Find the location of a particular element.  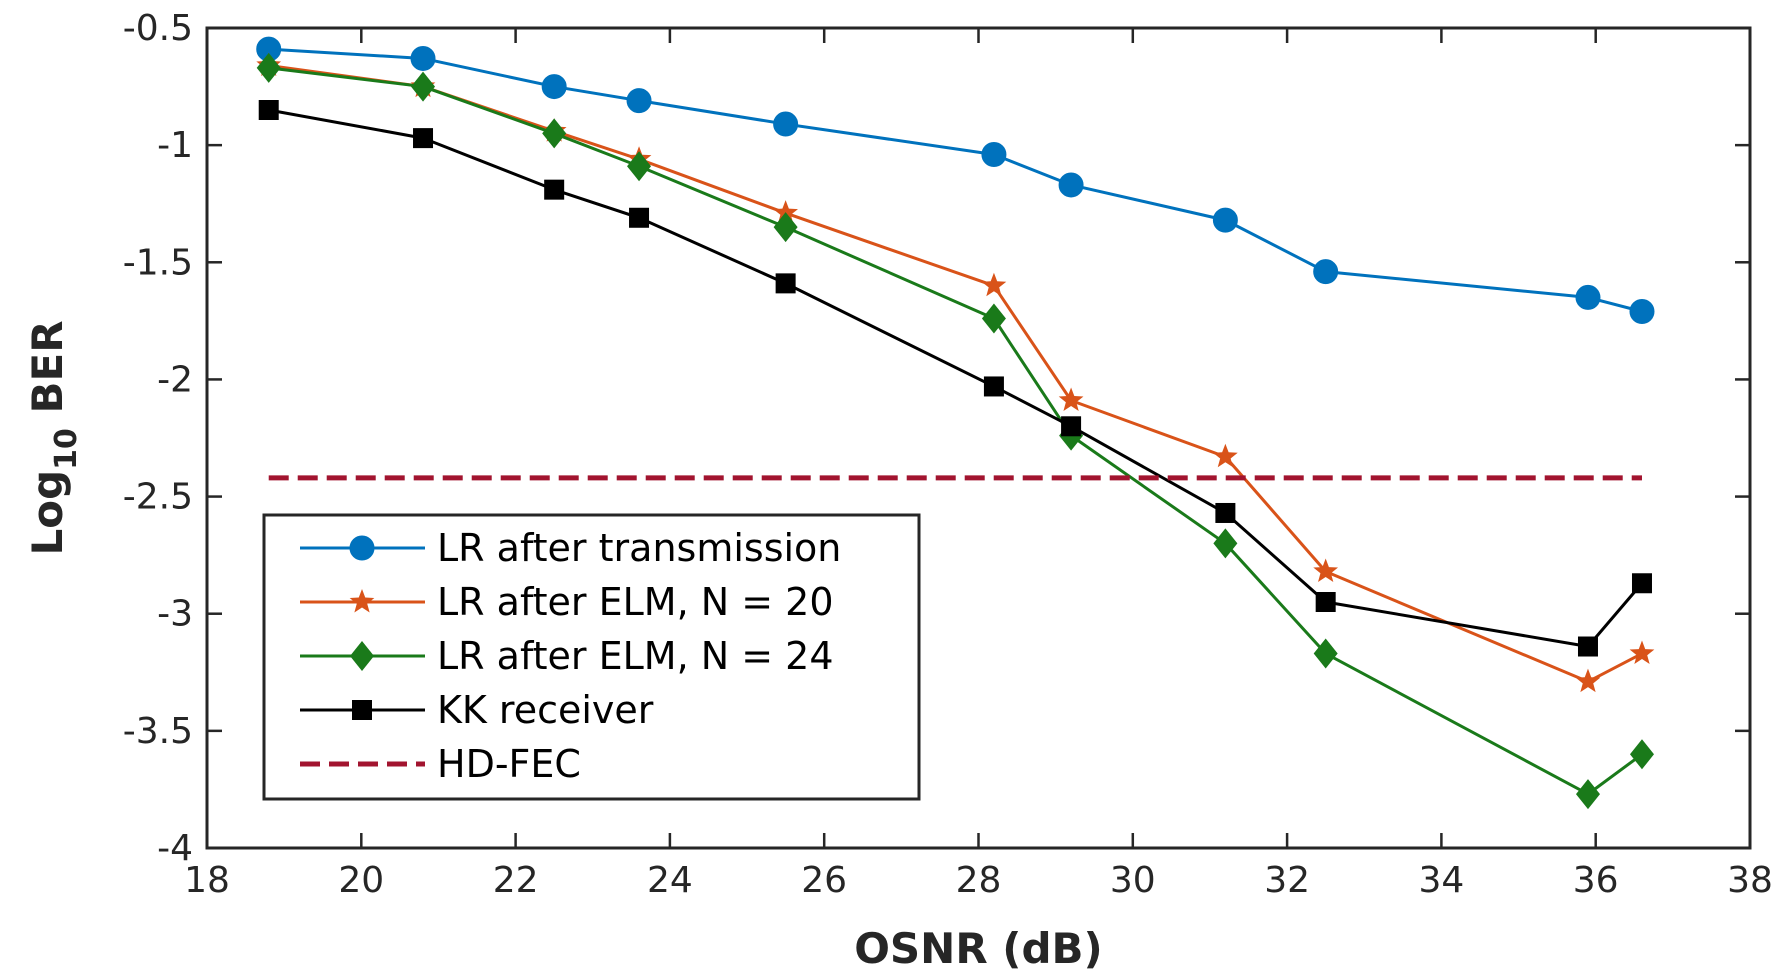

x-tick-label: 22 is located at coordinates (516, 880).